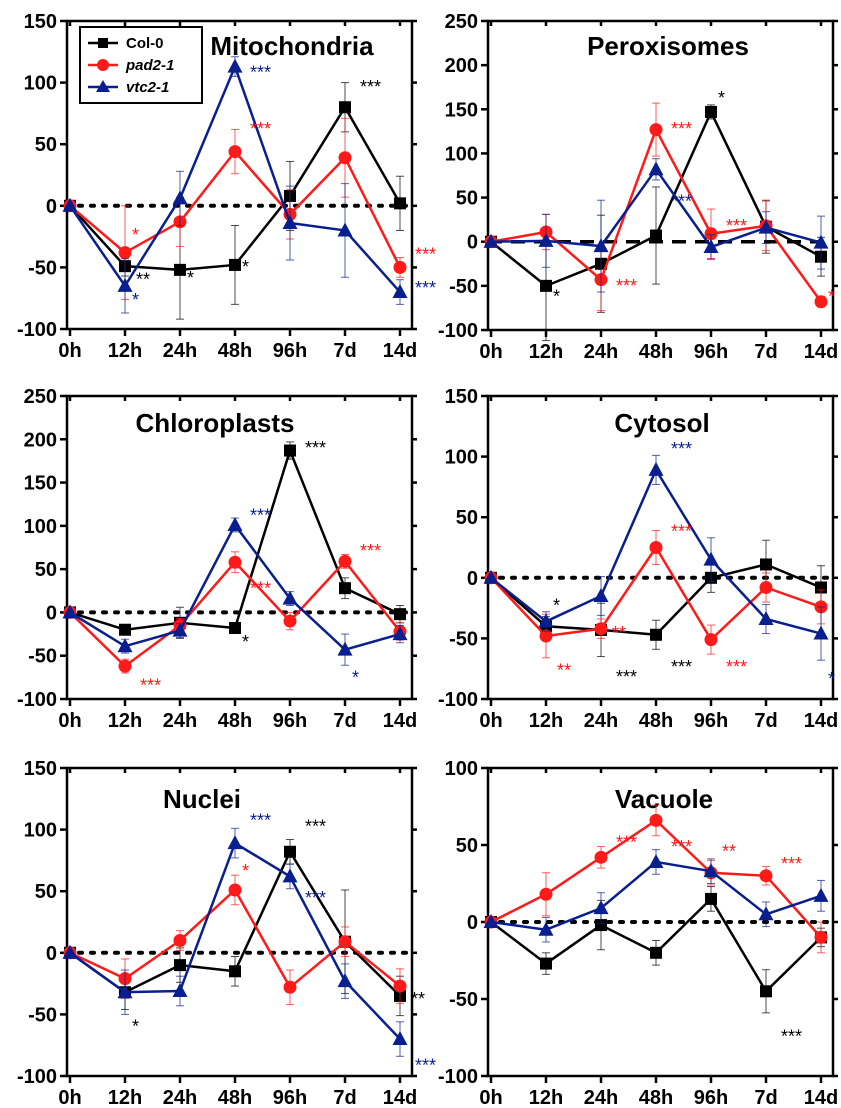  Describe the element at coordinates (215, 423) in the screenshot. I see `panel-title: Chloroplasts` at that location.